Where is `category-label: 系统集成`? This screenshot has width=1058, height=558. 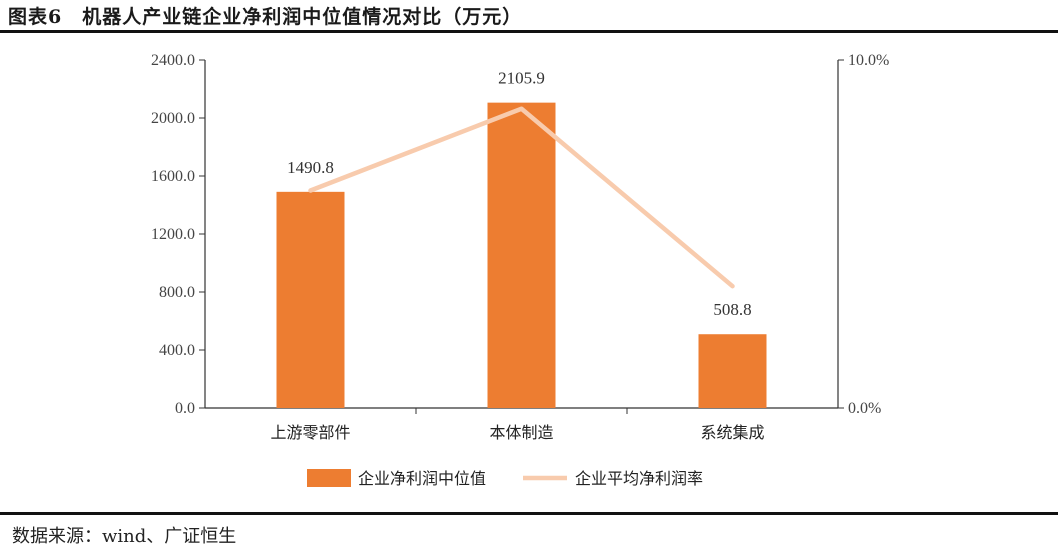
category-label: 系统集成 is located at coordinates (732, 432).